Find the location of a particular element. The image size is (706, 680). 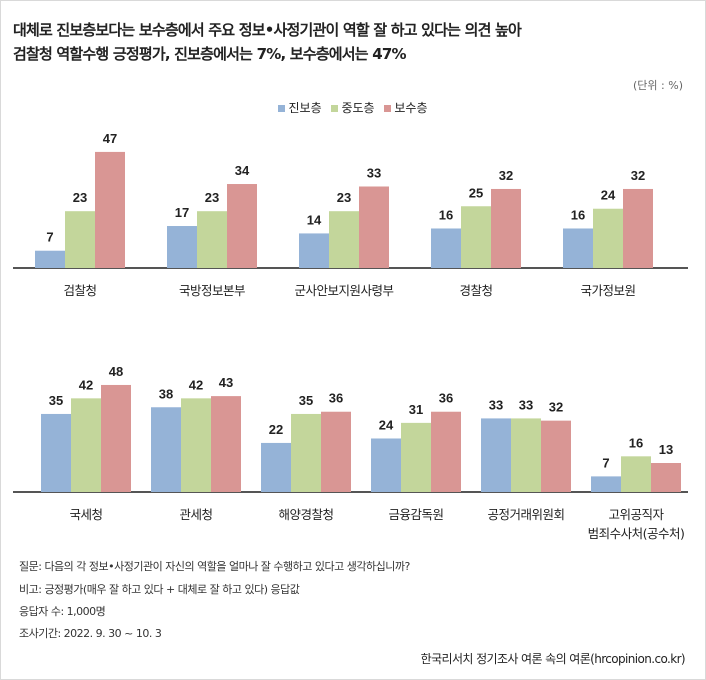

category-label: 경찰청 is located at coordinates (475, 290).